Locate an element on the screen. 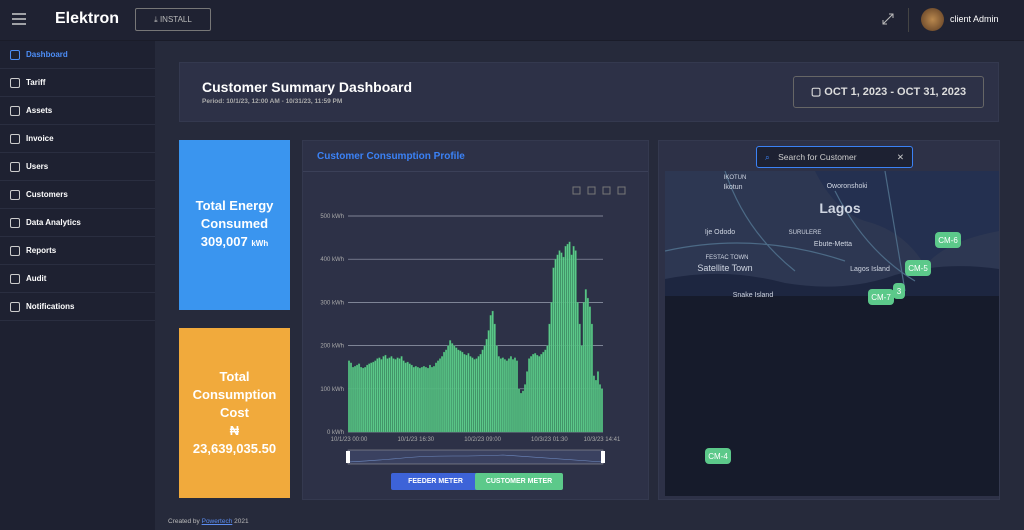 Image resolution: width=1024 pixels, height=530 pixels. marker-label: CM-6 is located at coordinates (948, 240).